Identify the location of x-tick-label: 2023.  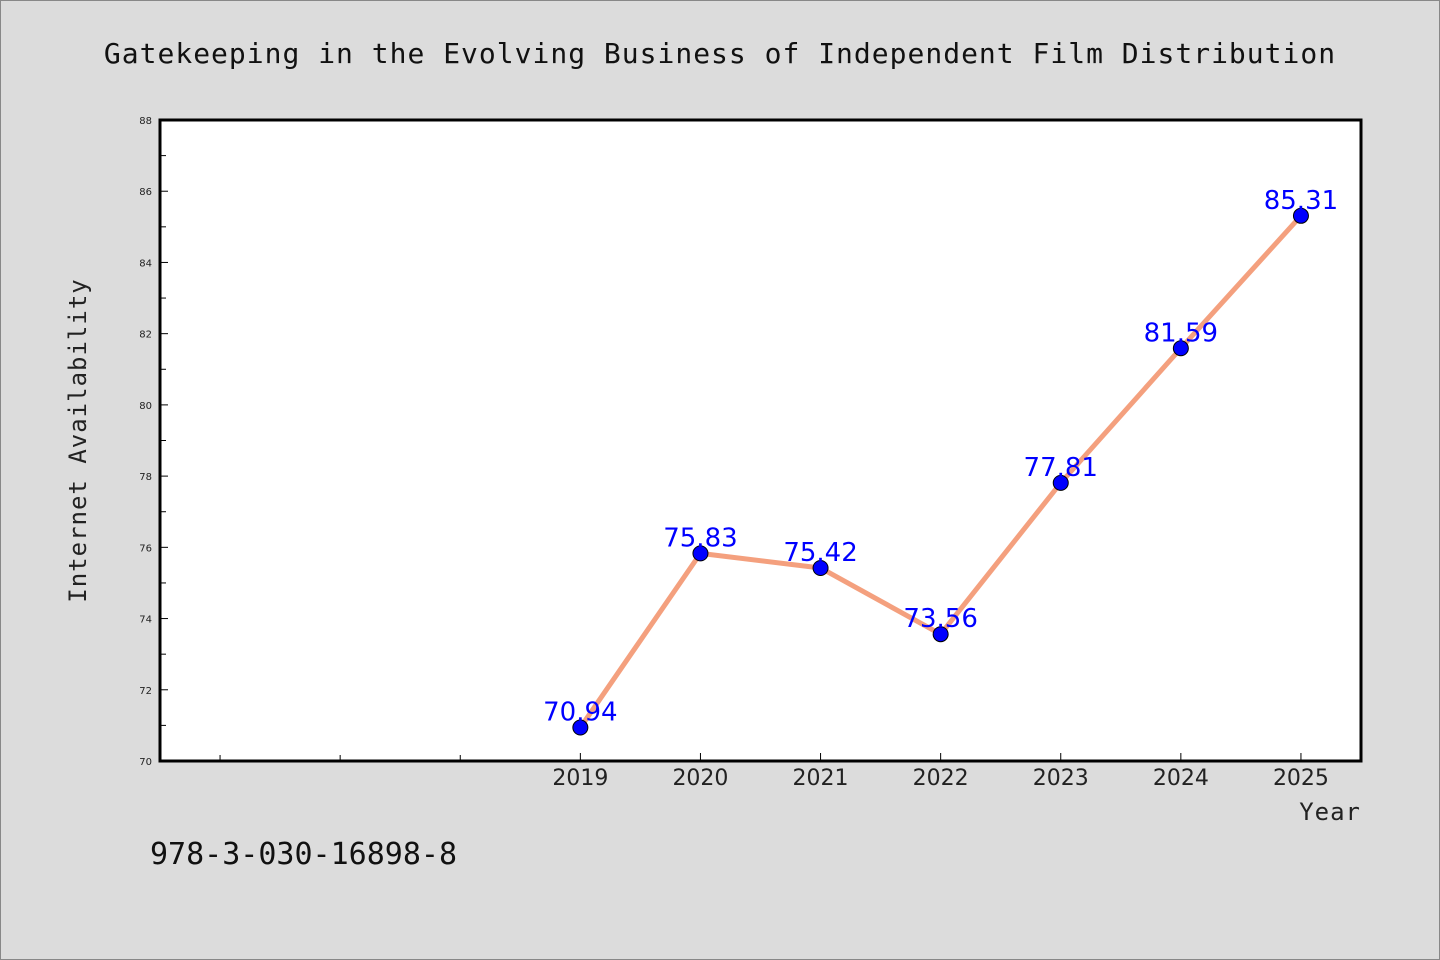
(1061, 778).